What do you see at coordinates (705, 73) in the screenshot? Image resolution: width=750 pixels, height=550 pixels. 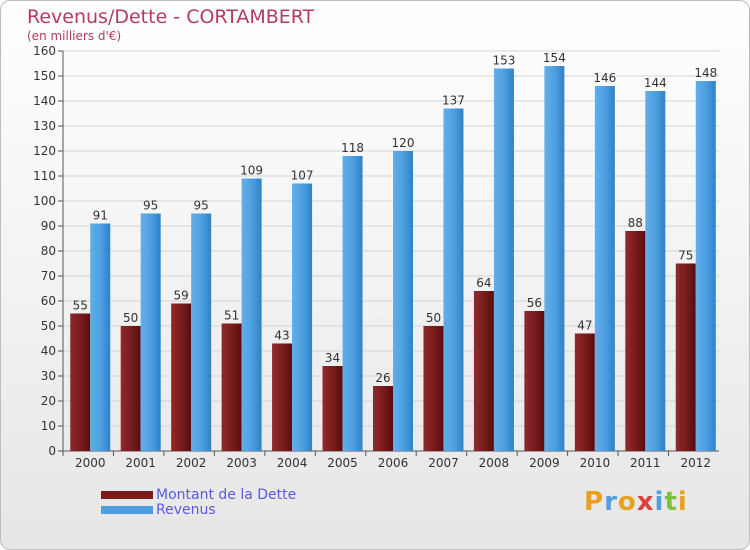 I see `data-label: 148` at bounding box center [705, 73].